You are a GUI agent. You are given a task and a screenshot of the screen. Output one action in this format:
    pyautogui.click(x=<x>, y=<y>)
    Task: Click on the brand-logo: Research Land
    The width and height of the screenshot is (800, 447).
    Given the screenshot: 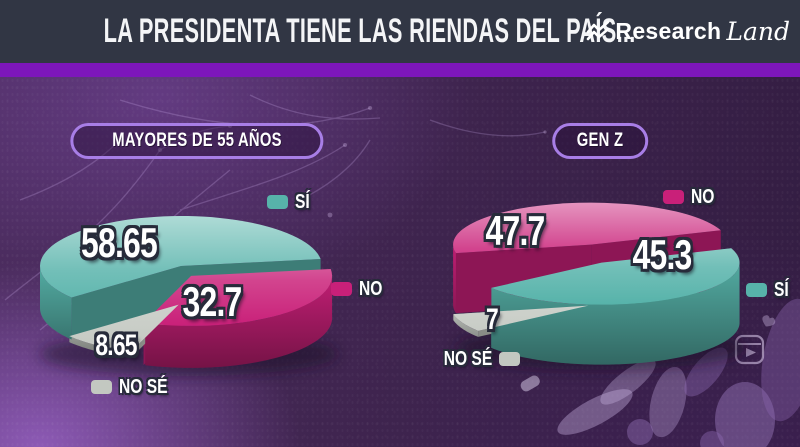 What is the action you would take?
    pyautogui.click(x=687, y=31)
    